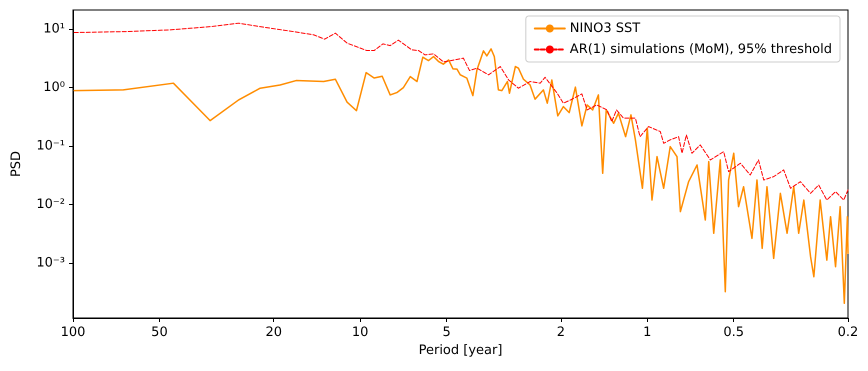  What do you see at coordinates (446, 332) in the screenshot?
I see `x-tick-label: 5` at bounding box center [446, 332].